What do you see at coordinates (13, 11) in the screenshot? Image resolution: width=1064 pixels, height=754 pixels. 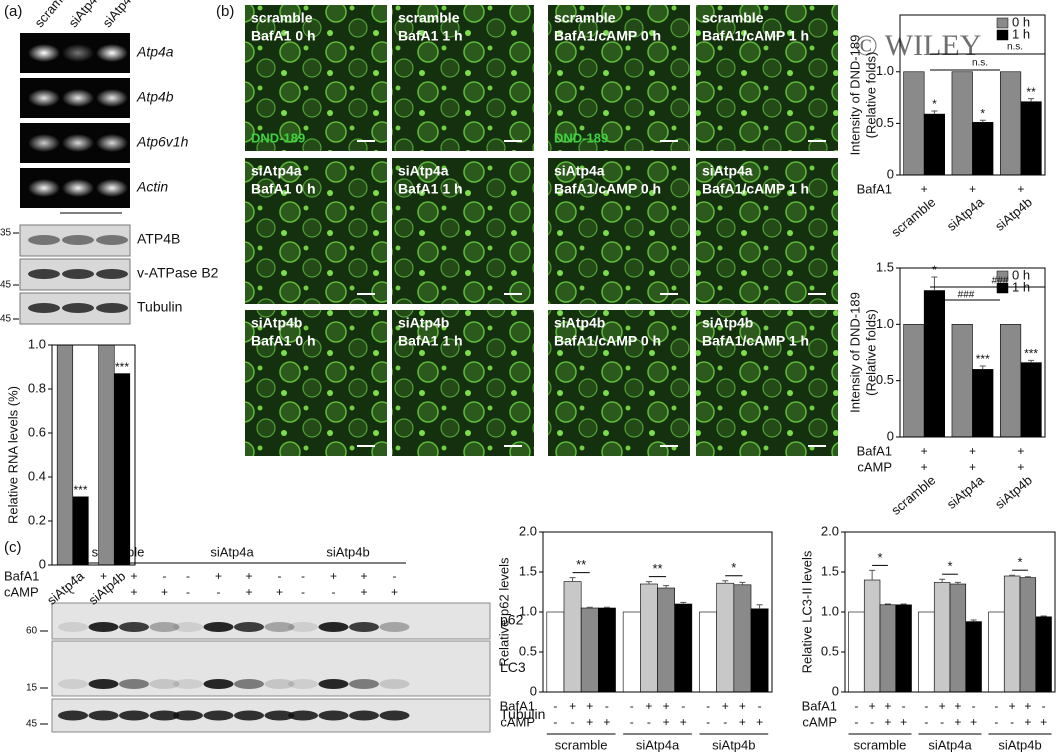 I see `panel-label: (a)` at bounding box center [13, 11].